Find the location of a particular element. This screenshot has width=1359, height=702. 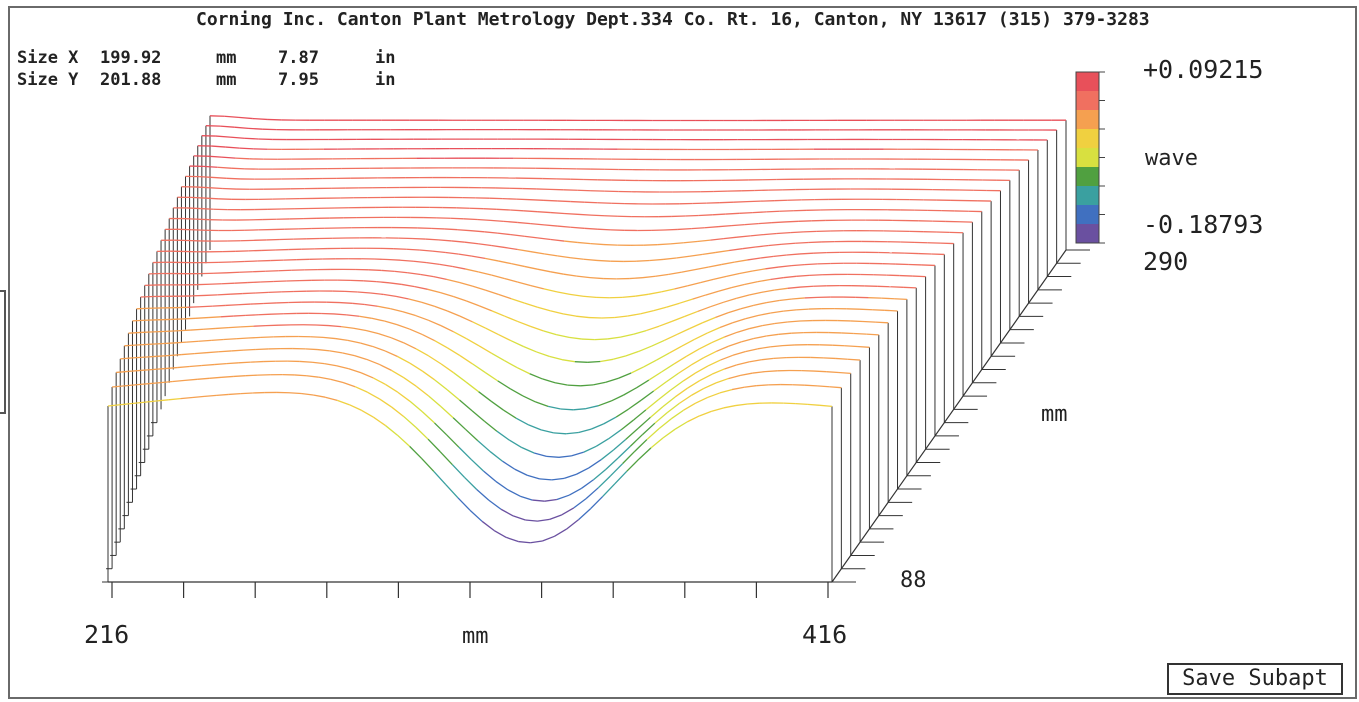

y-axis-max-label: 290 is located at coordinates (1166, 261).